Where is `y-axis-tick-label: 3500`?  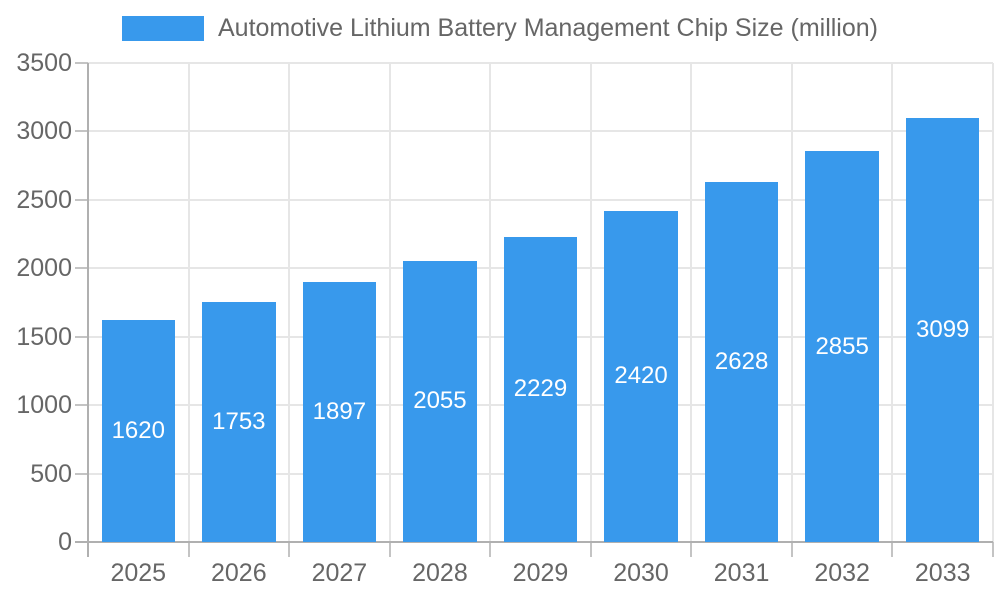
y-axis-tick-label: 3500 is located at coordinates (44, 63).